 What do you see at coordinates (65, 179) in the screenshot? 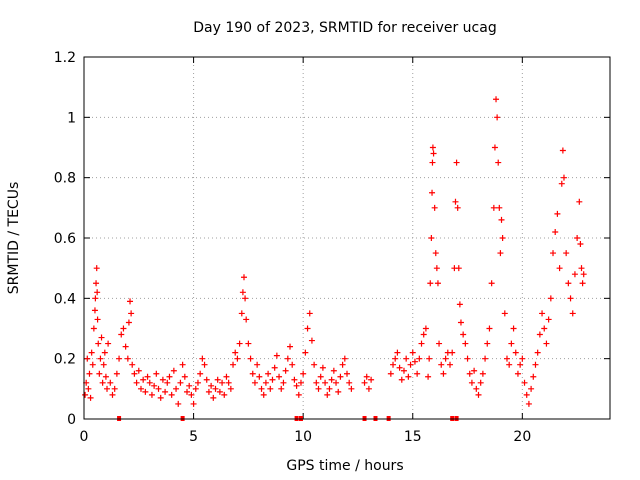
I see `y-tick-label: 0.8` at bounding box center [65, 179].